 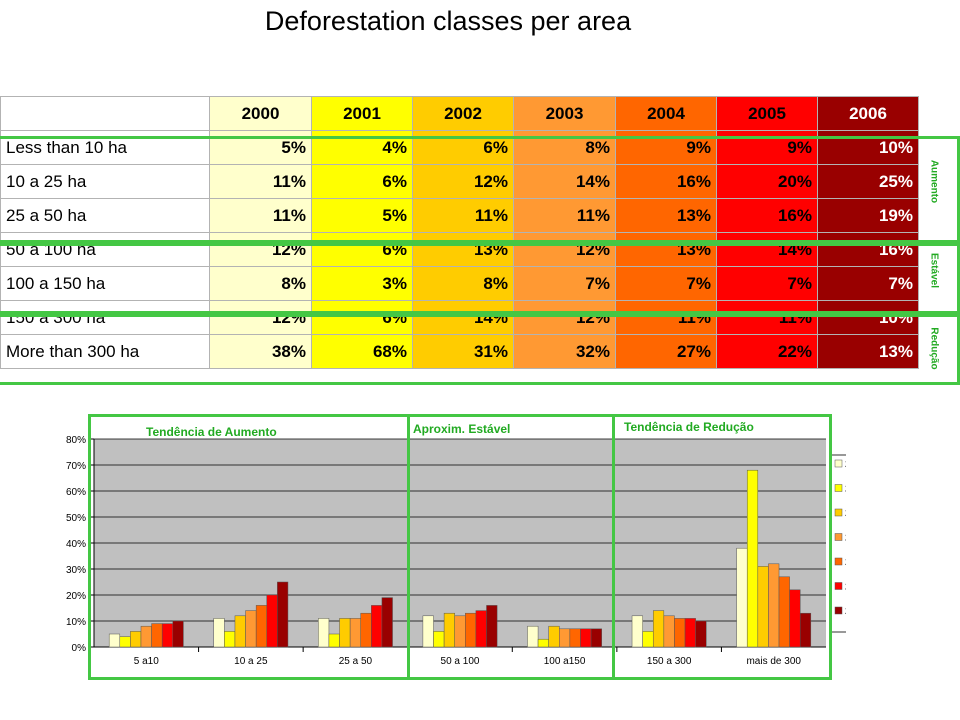 What do you see at coordinates (105, 351) in the screenshot?
I see `row-label: More than 300 ha` at bounding box center [105, 351].